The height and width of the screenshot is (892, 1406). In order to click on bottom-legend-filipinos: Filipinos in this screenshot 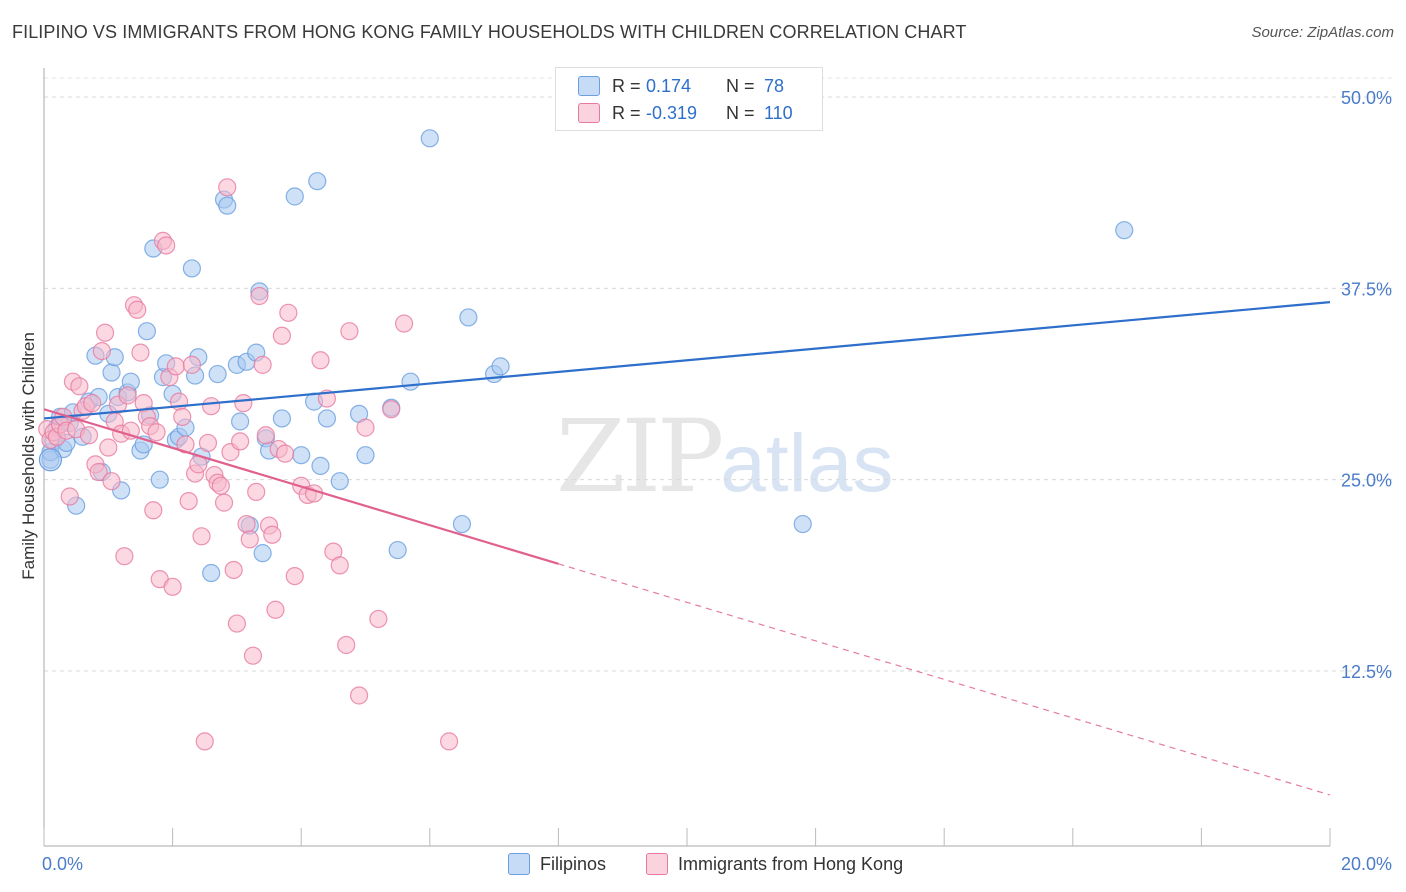, I will do `click(557, 864)`.